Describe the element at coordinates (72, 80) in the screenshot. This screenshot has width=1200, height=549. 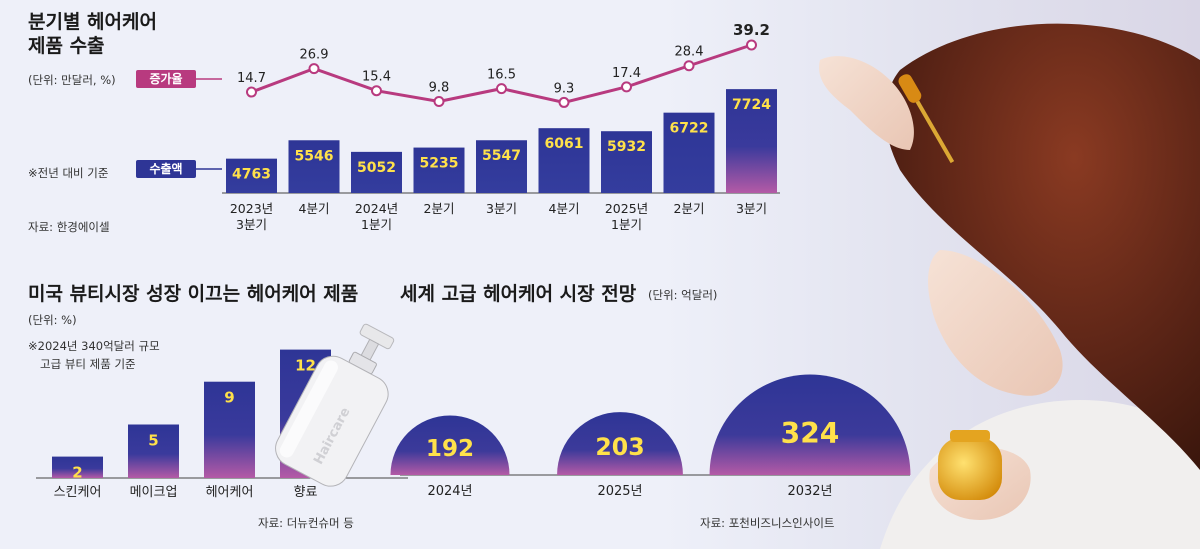
I see `chart1-unit-note: (단위: 만달러, %)` at that location.